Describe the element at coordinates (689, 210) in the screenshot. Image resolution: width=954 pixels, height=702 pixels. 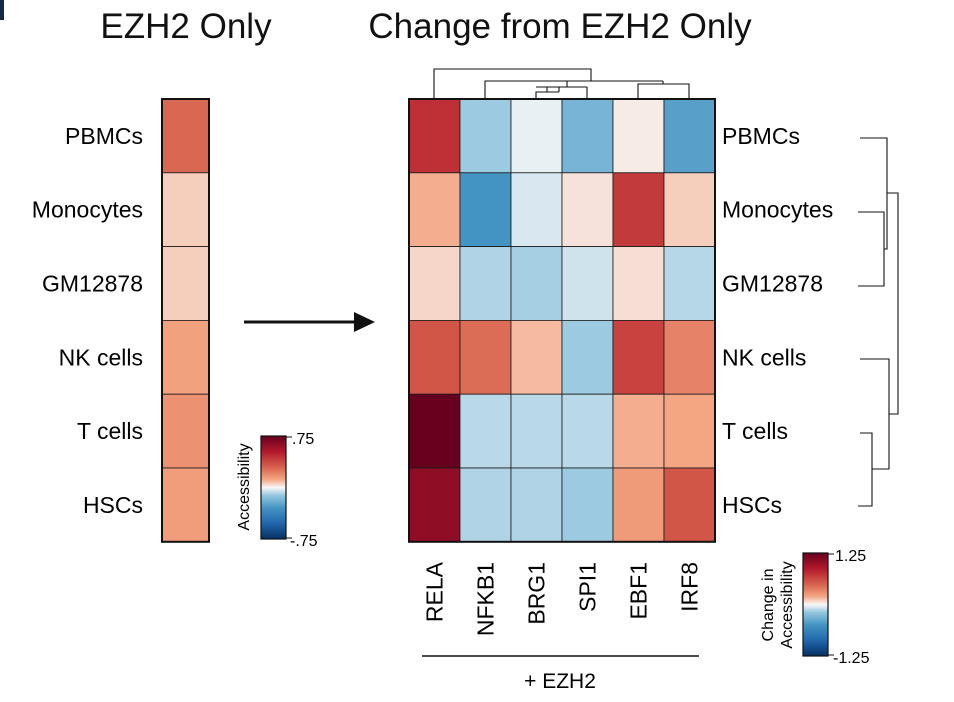
I see `heatmap-cell-monocytes-irf8` at that location.